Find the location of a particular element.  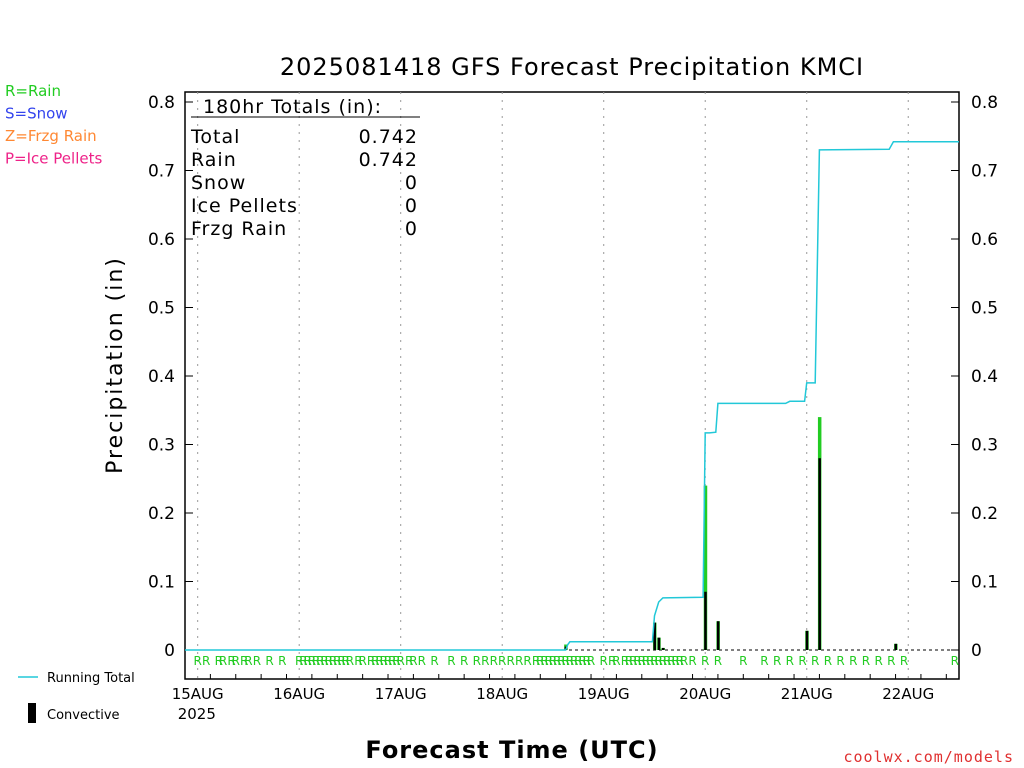

ptype-legend-item: Z=Frzg Rain is located at coordinates (51, 136).